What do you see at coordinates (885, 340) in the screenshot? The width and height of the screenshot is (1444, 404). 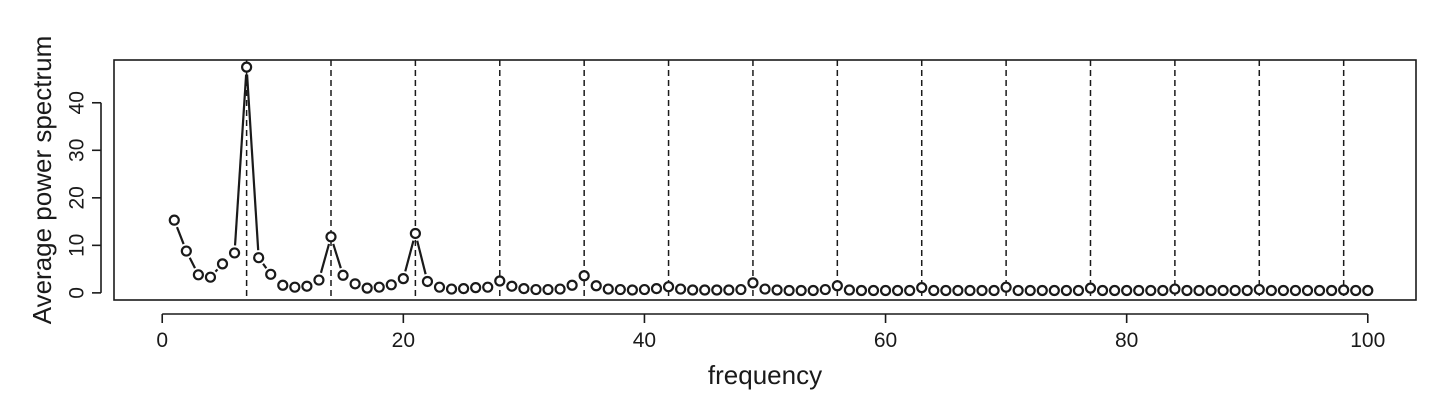 I see `x-tick-label: 60` at bounding box center [885, 340].